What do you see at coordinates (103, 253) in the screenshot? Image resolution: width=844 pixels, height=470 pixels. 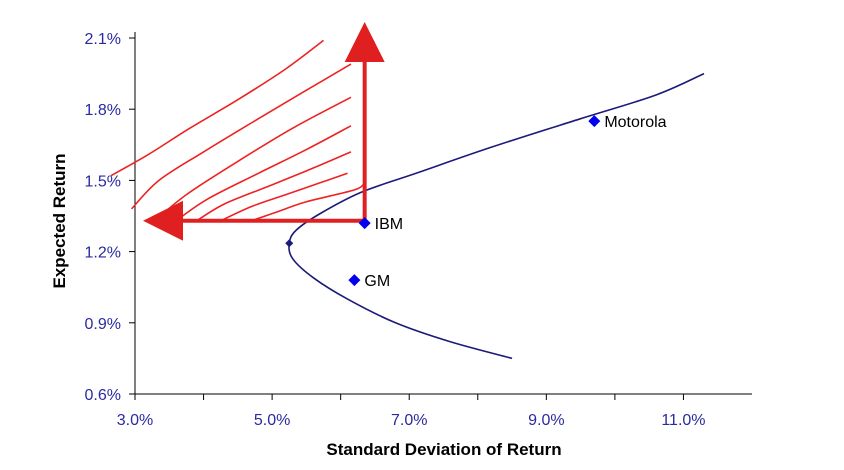 I see `y-tick-label: 1.2%` at bounding box center [103, 253].